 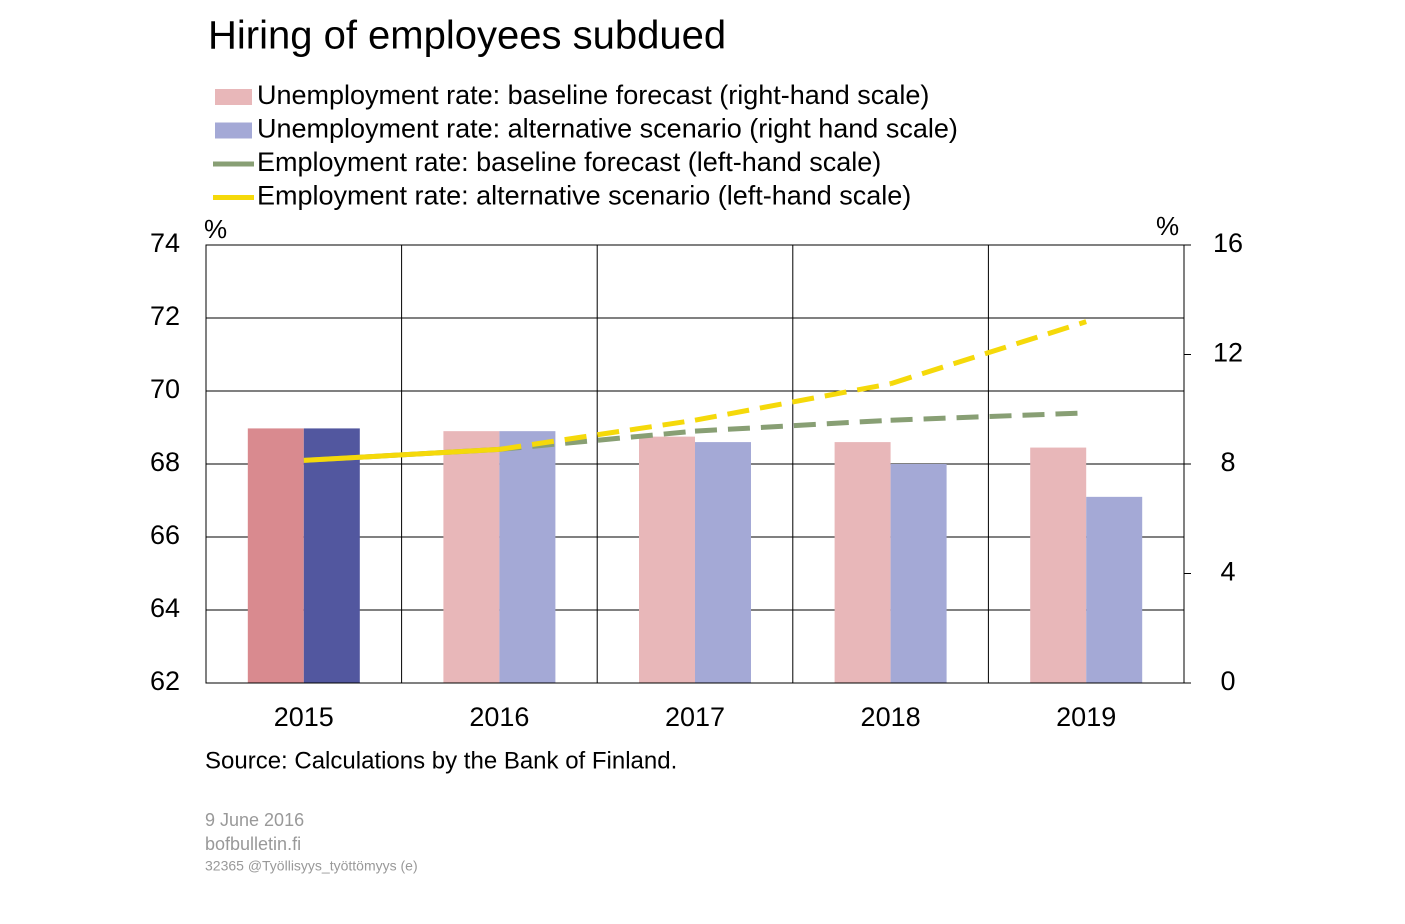 I want to click on chart-title: Hiring of employees subdued, so click(x=467, y=36).